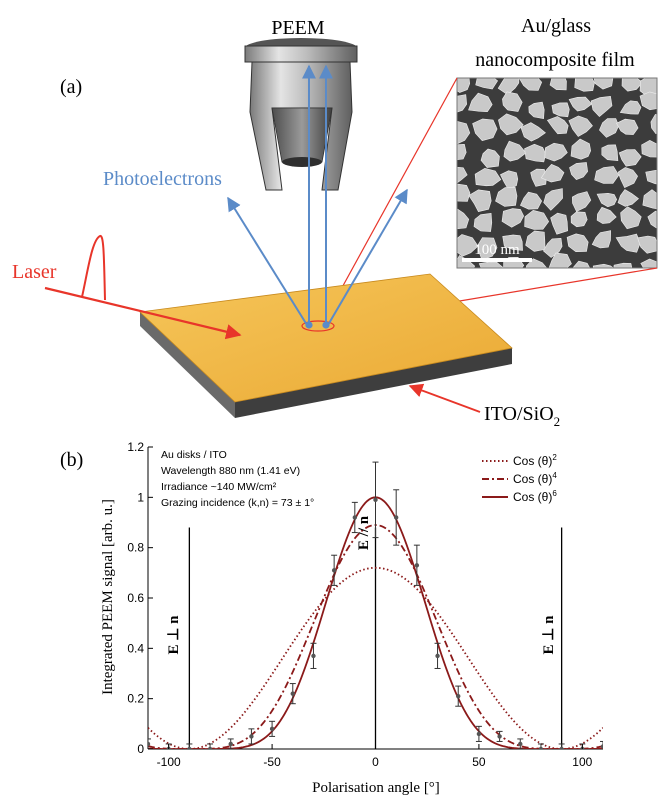  Describe the element at coordinates (135, 447) in the screenshot. I see `y-tick-label: 1.2` at that location.